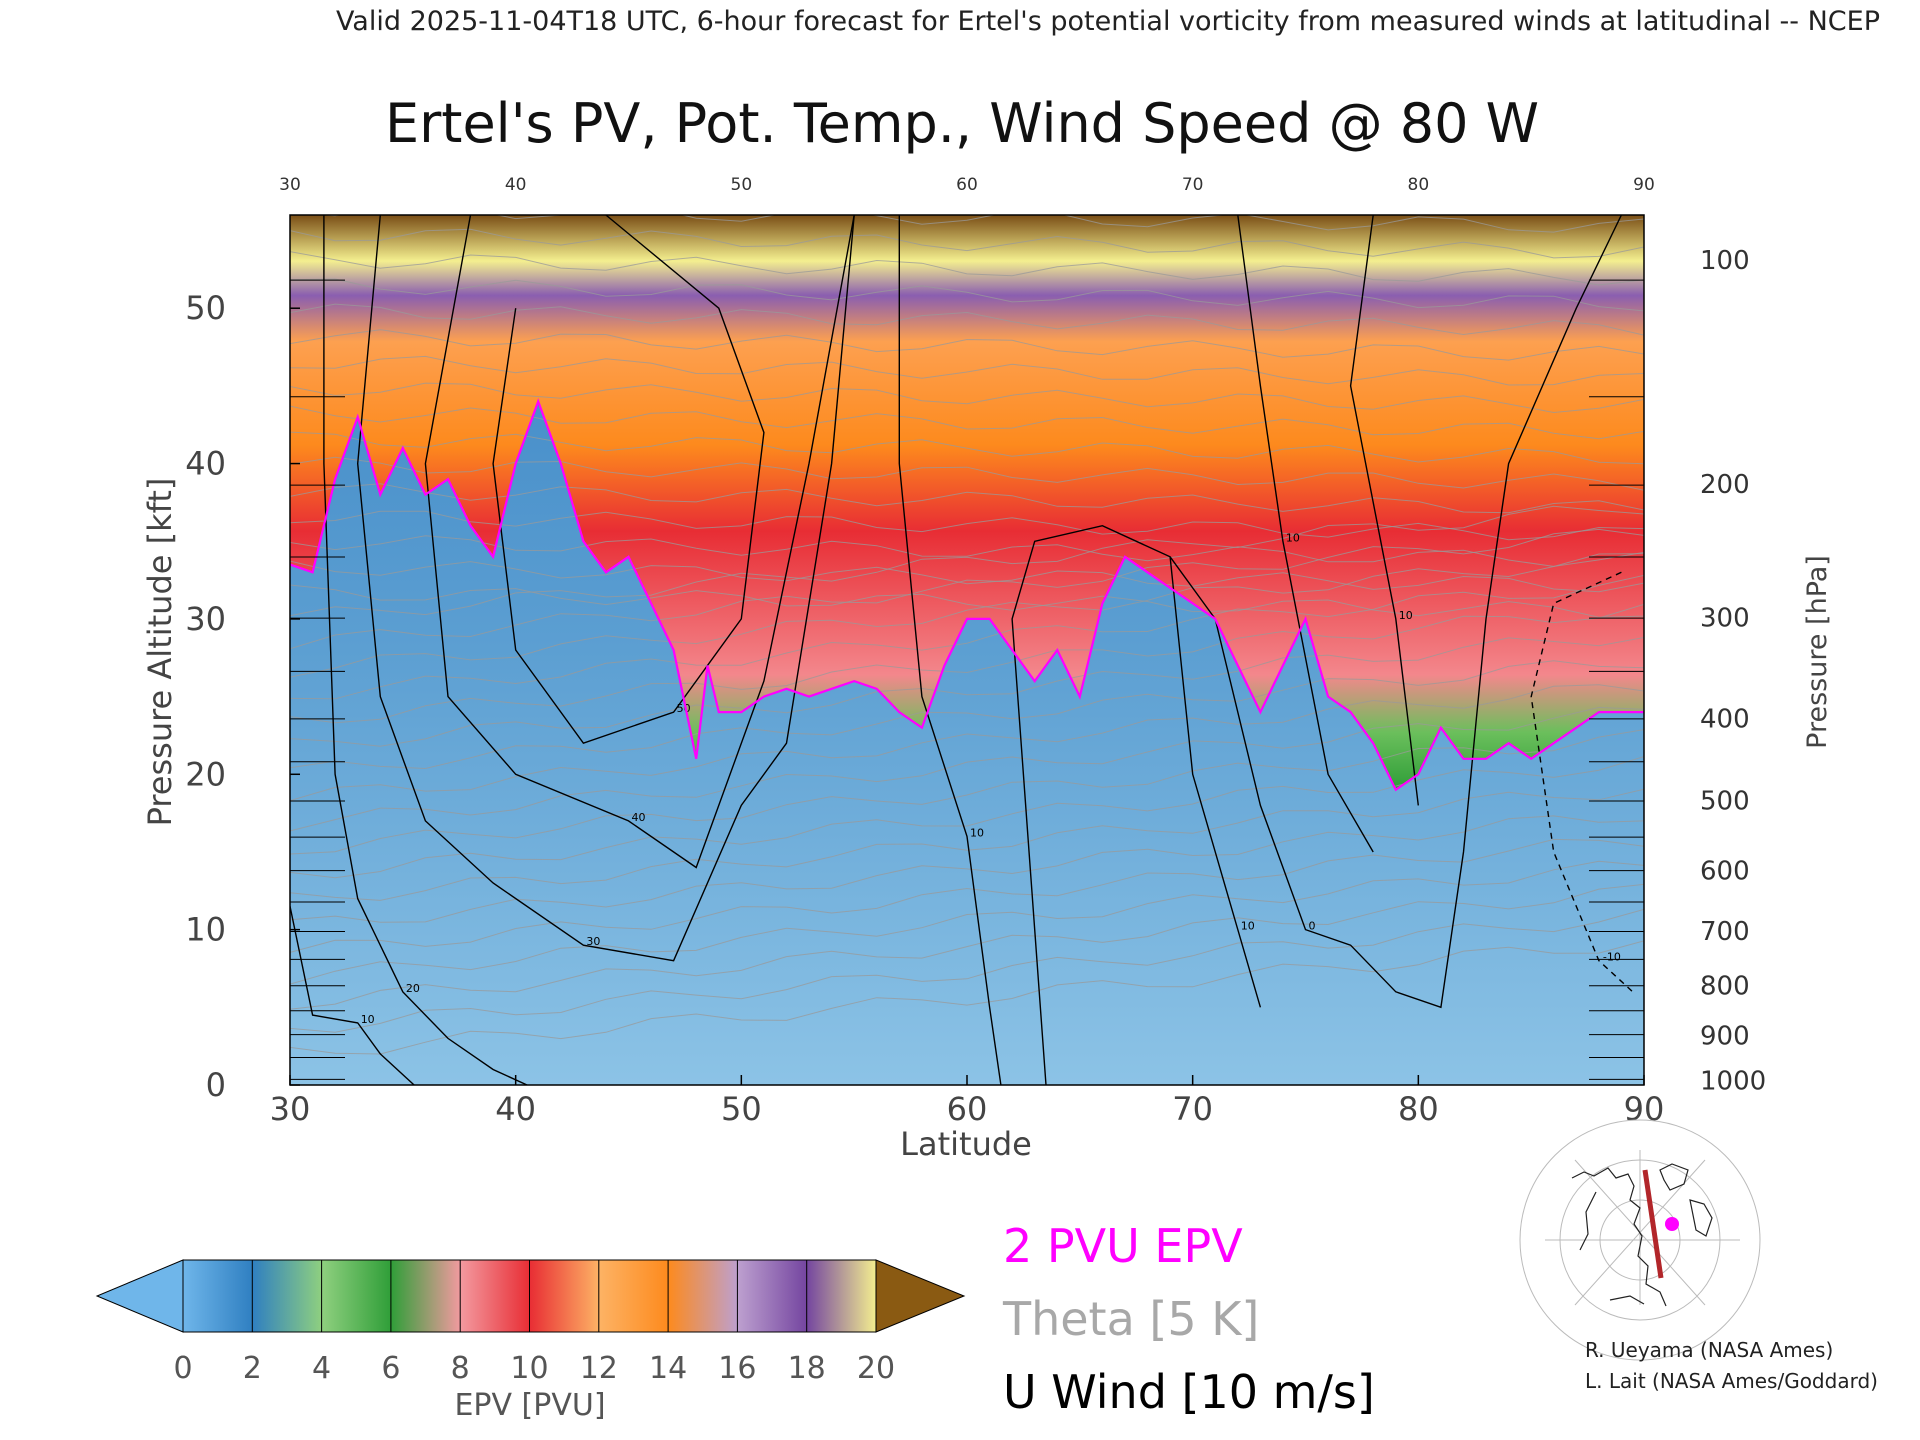 This screenshot has height=1440, width=1920. Describe the element at coordinates (1725, 485) in the screenshot. I see `pressure-tick-label: 200` at that location.